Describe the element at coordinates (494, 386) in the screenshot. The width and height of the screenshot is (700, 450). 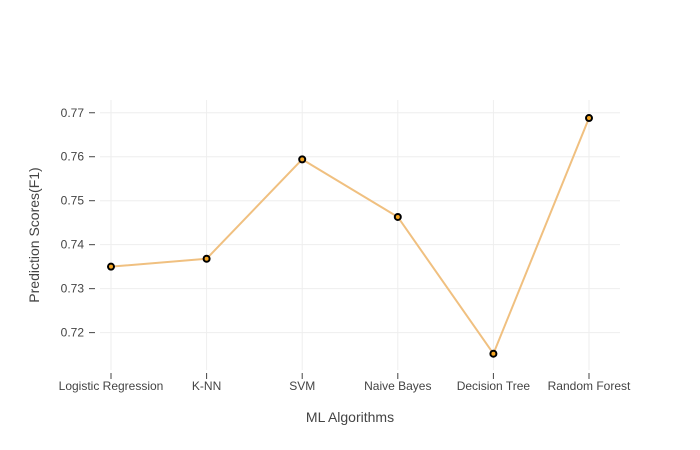
I see `x-tick-label: Decision Tree` at that location.